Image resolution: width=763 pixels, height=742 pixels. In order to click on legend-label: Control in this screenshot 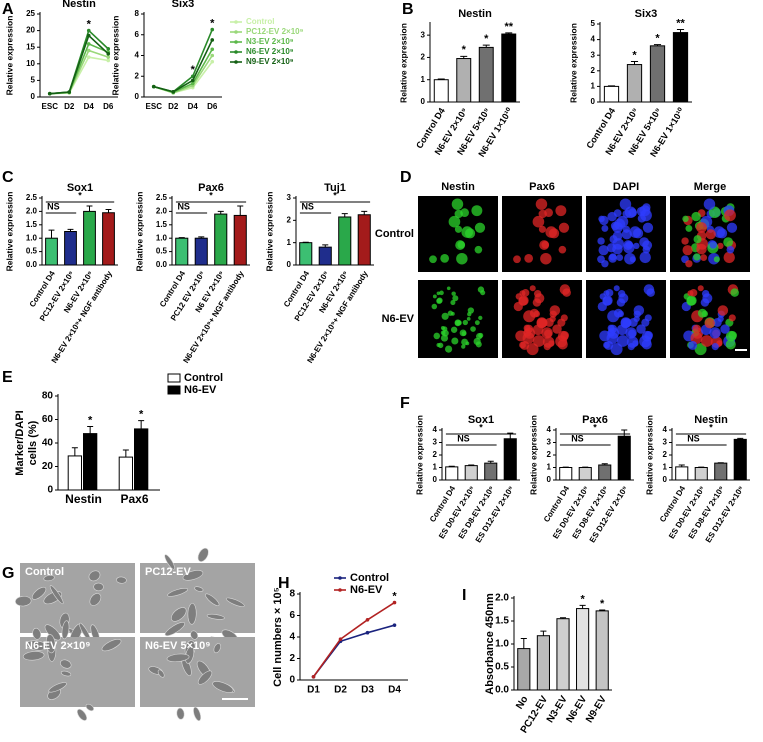, I will do `click(260, 21)`.